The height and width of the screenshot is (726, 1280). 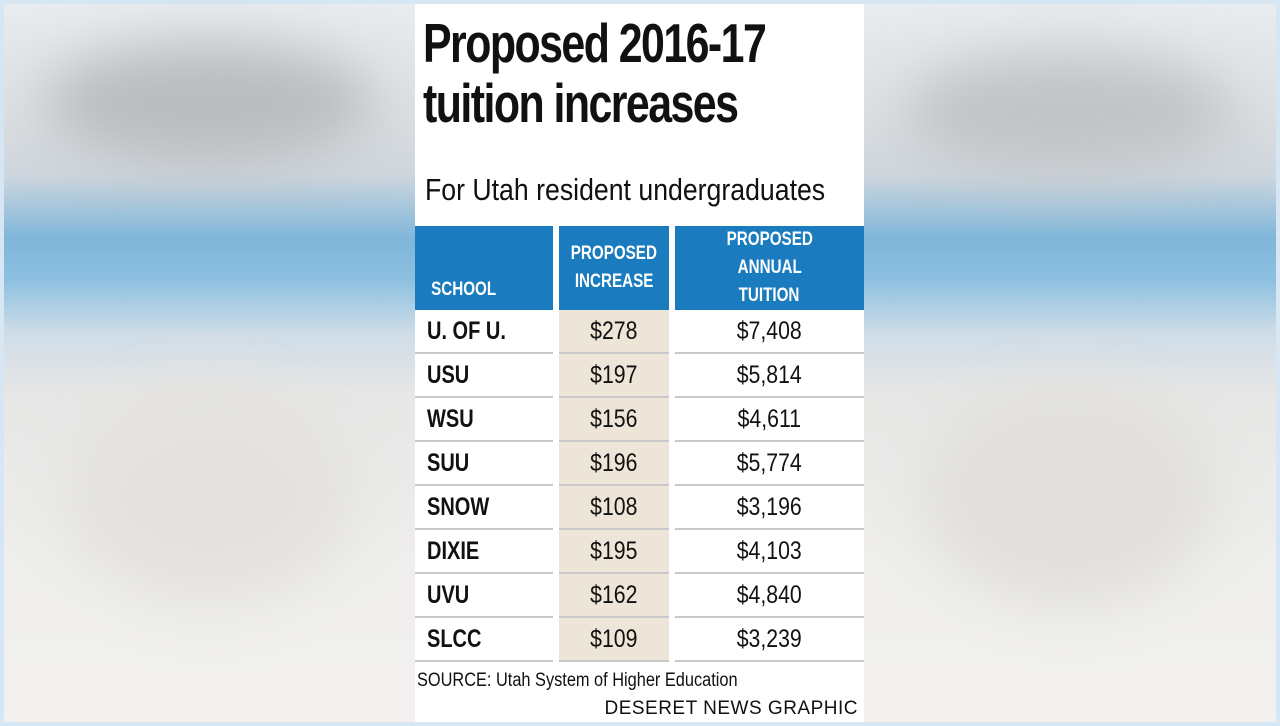 I want to click on table-row: USU $197 $5,814, so click(x=639, y=376).